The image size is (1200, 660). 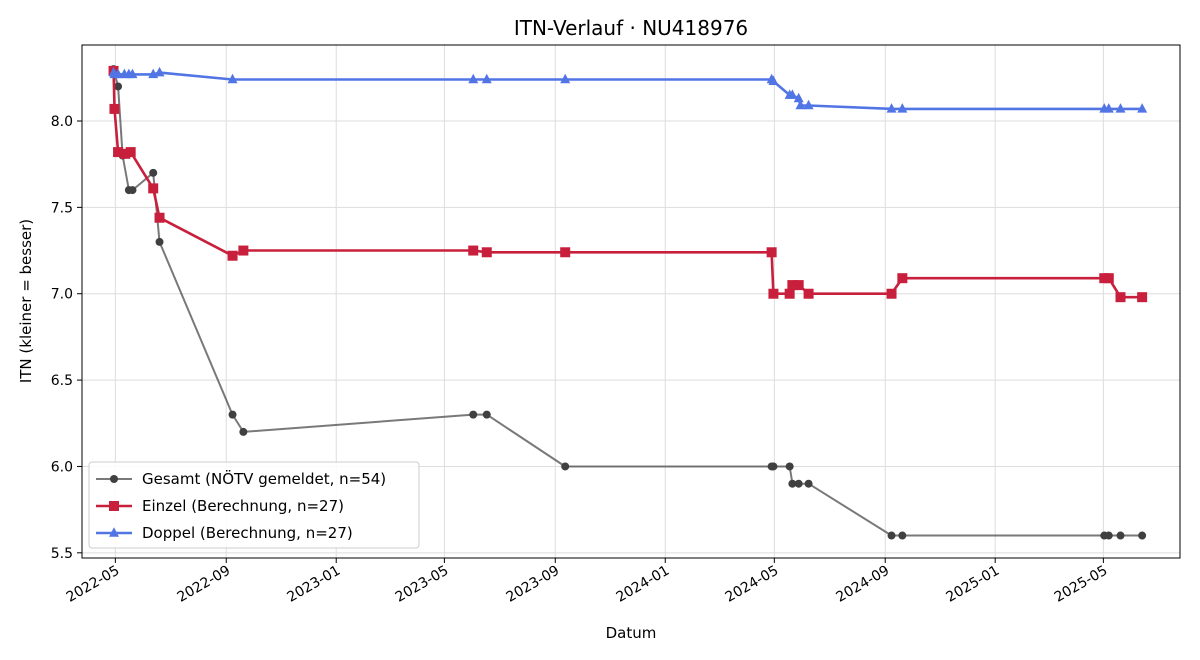 What do you see at coordinates (62, 467) in the screenshot?
I see `y-tick-label: 6.0` at bounding box center [62, 467].